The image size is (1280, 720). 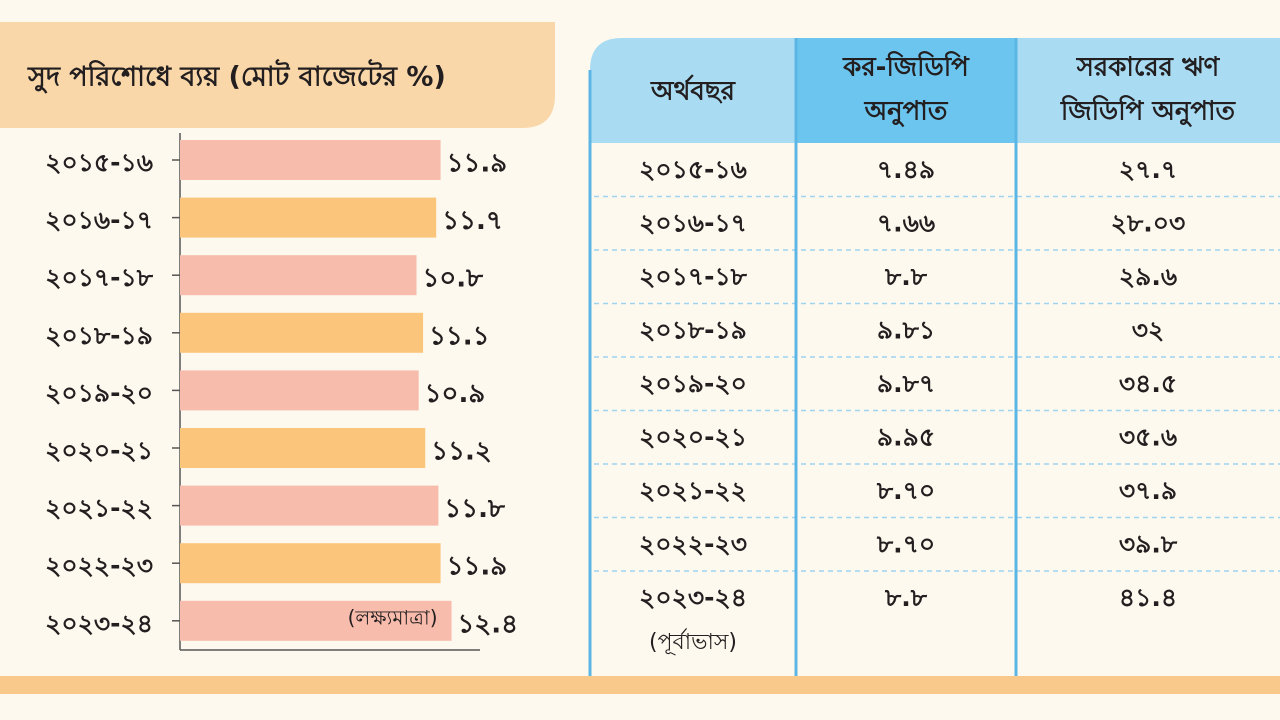 I want to click on category-label: ২০১৭-১৮, so click(x=99, y=277).